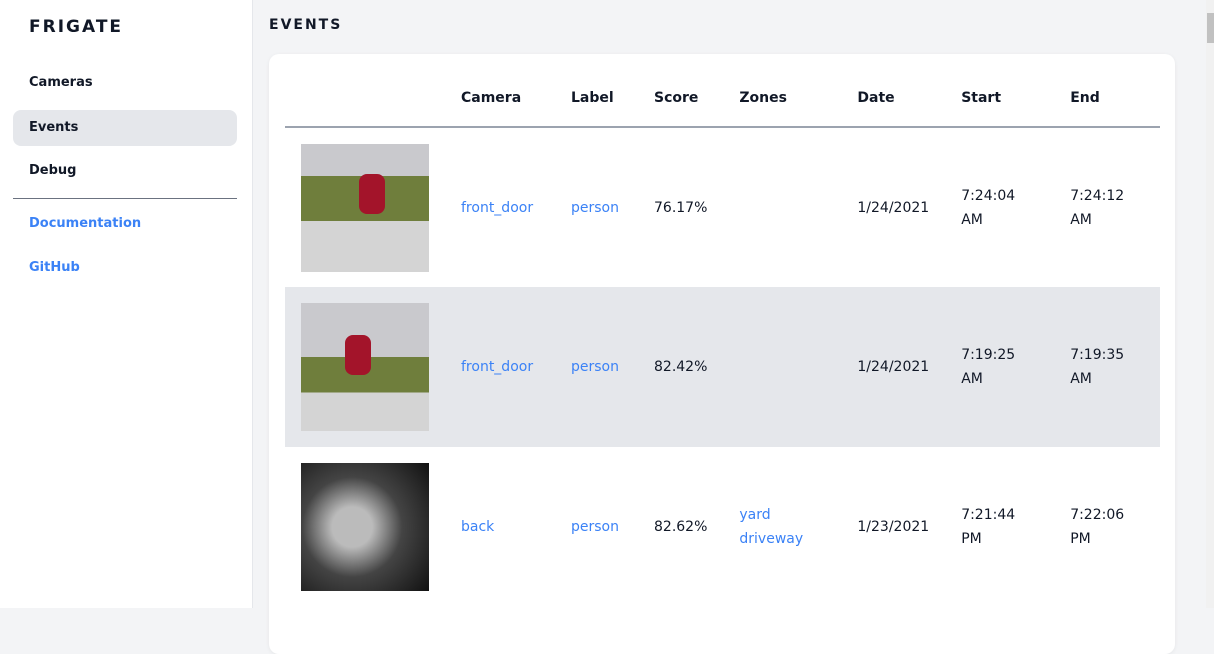 The image size is (1214, 654). Describe the element at coordinates (1210, 28) in the screenshot. I see `scrollbar-thumb` at that location.